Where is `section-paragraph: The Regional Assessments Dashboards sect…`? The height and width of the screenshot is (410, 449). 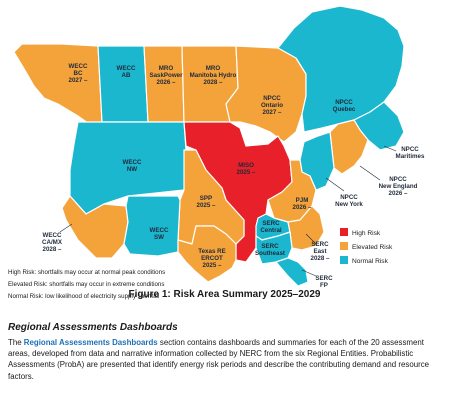 section-paragraph: The Regional Assessments Dashboards sect… is located at coordinates (226, 359).